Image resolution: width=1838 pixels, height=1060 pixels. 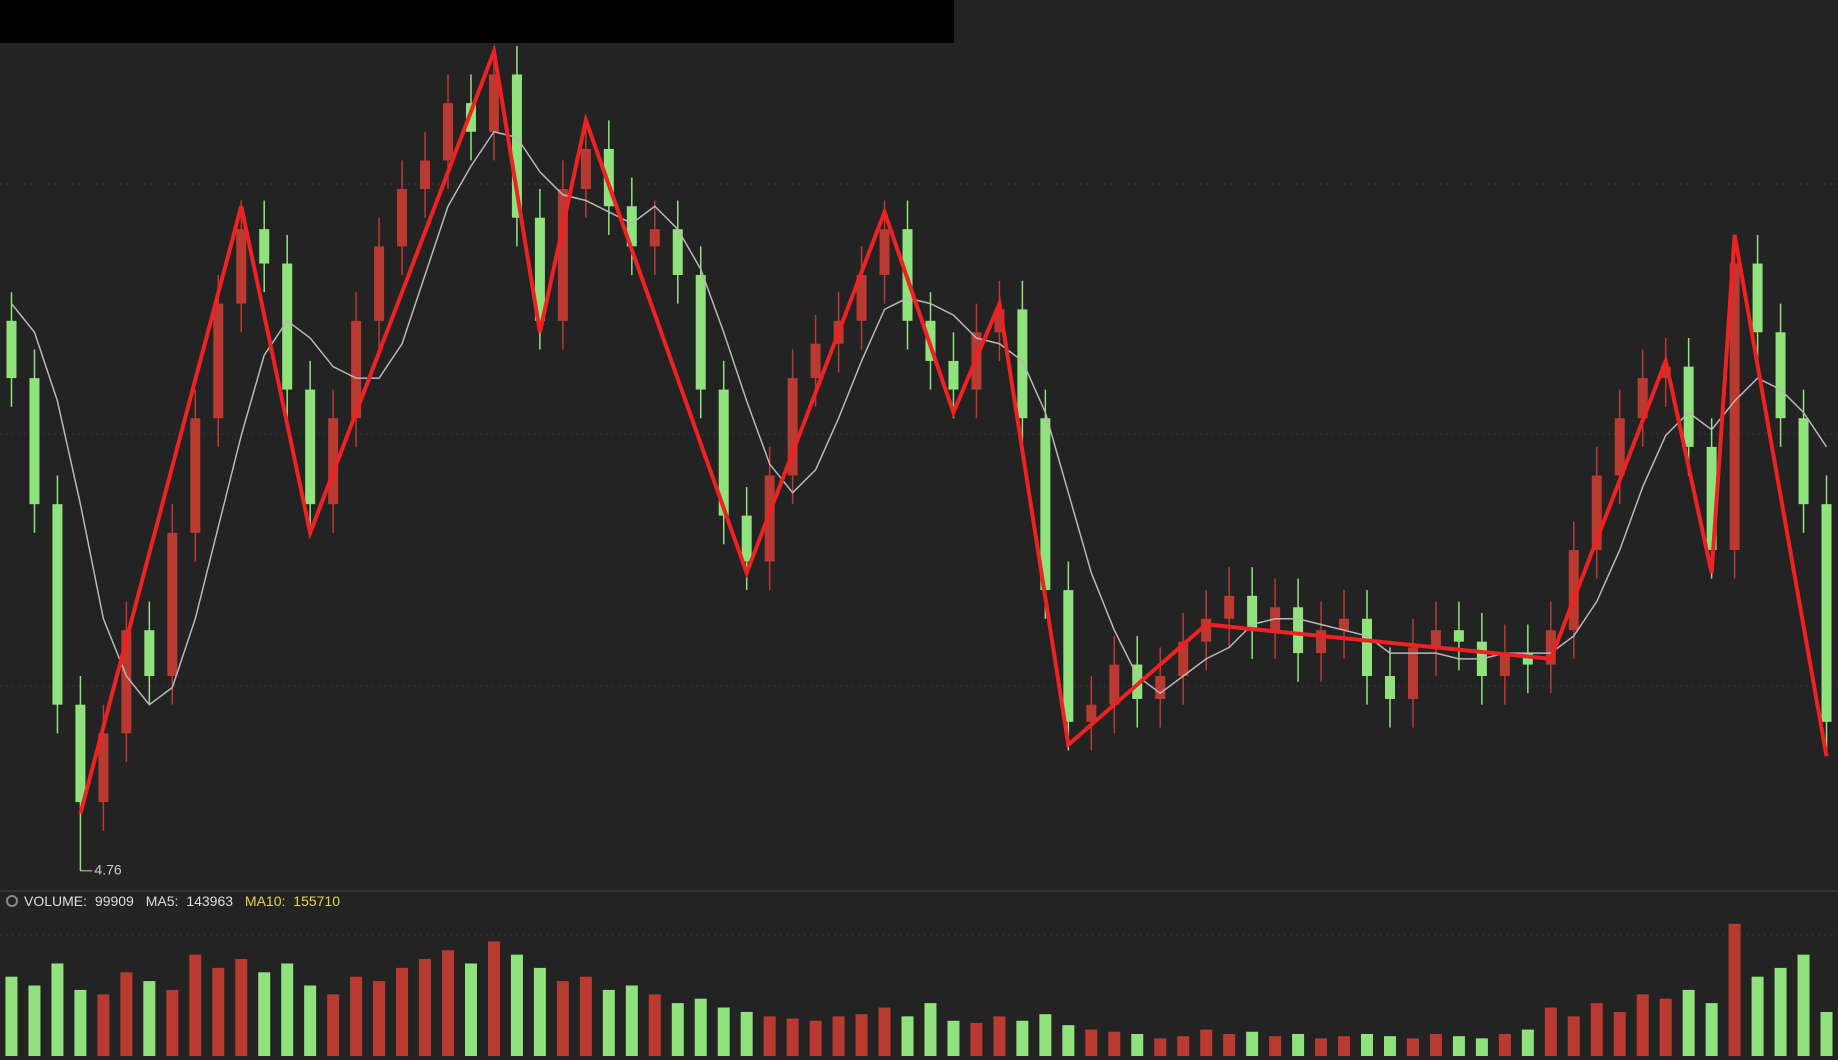 I want to click on ma10-value: 155710, so click(x=316, y=901).